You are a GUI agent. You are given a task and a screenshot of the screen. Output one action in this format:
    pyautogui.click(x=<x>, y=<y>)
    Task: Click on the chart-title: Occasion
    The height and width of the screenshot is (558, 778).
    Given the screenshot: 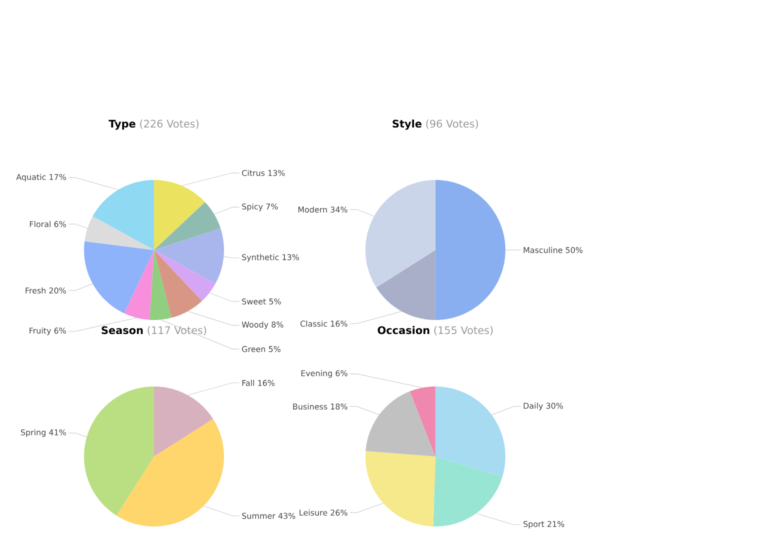 What is the action you would take?
    pyautogui.click(x=404, y=330)
    